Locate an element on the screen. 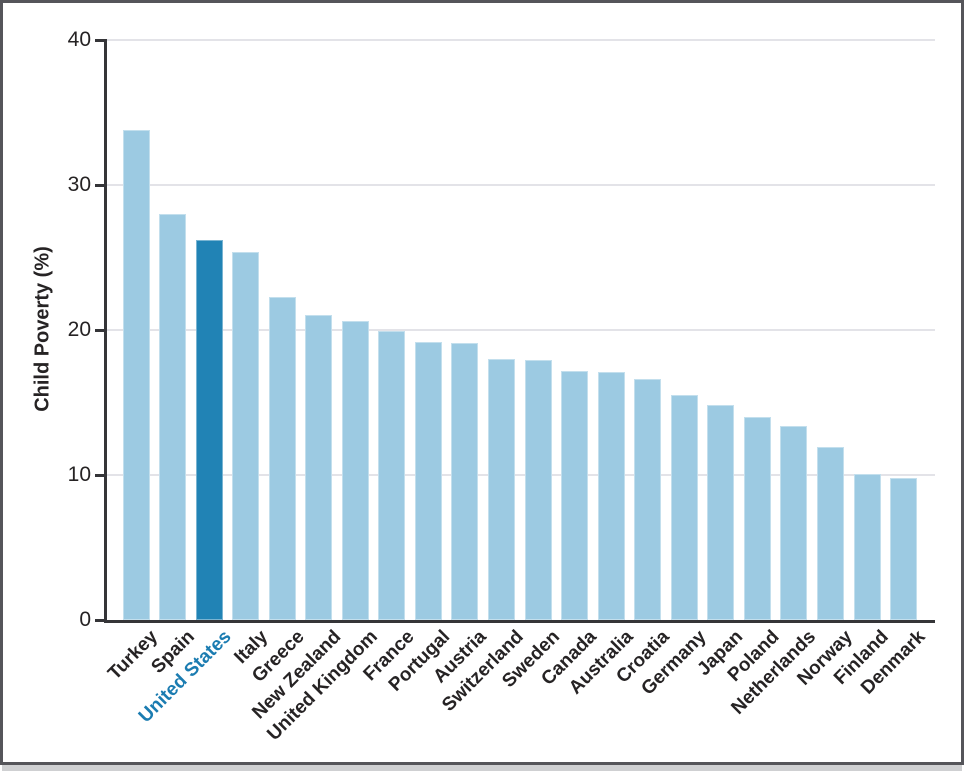 Image resolution: width=964 pixels, height=771 pixels. bar-germany is located at coordinates (684, 507).